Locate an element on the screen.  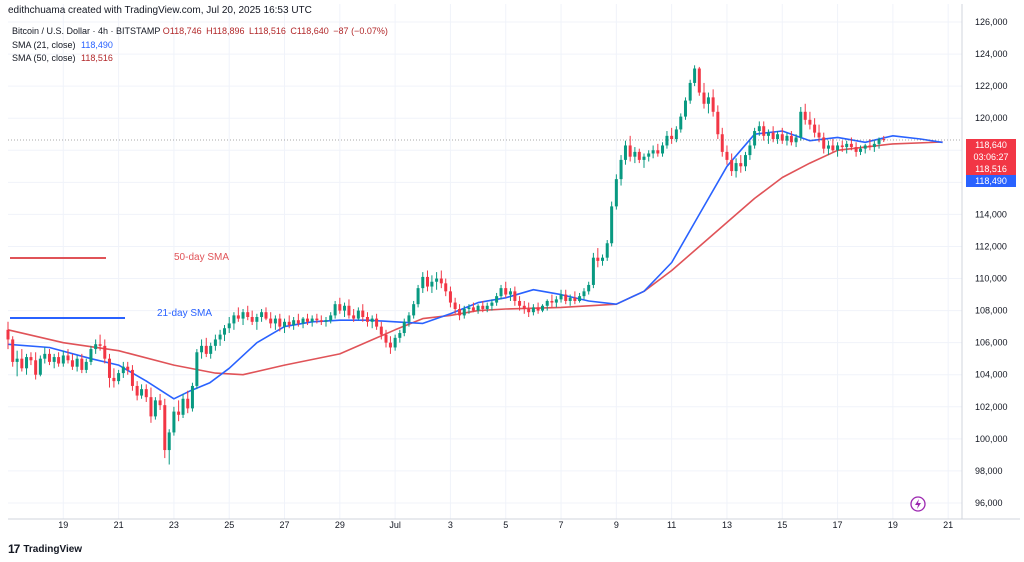
legend-sma21-row: SMA (21, close) 118,490 is located at coordinates (62, 45).